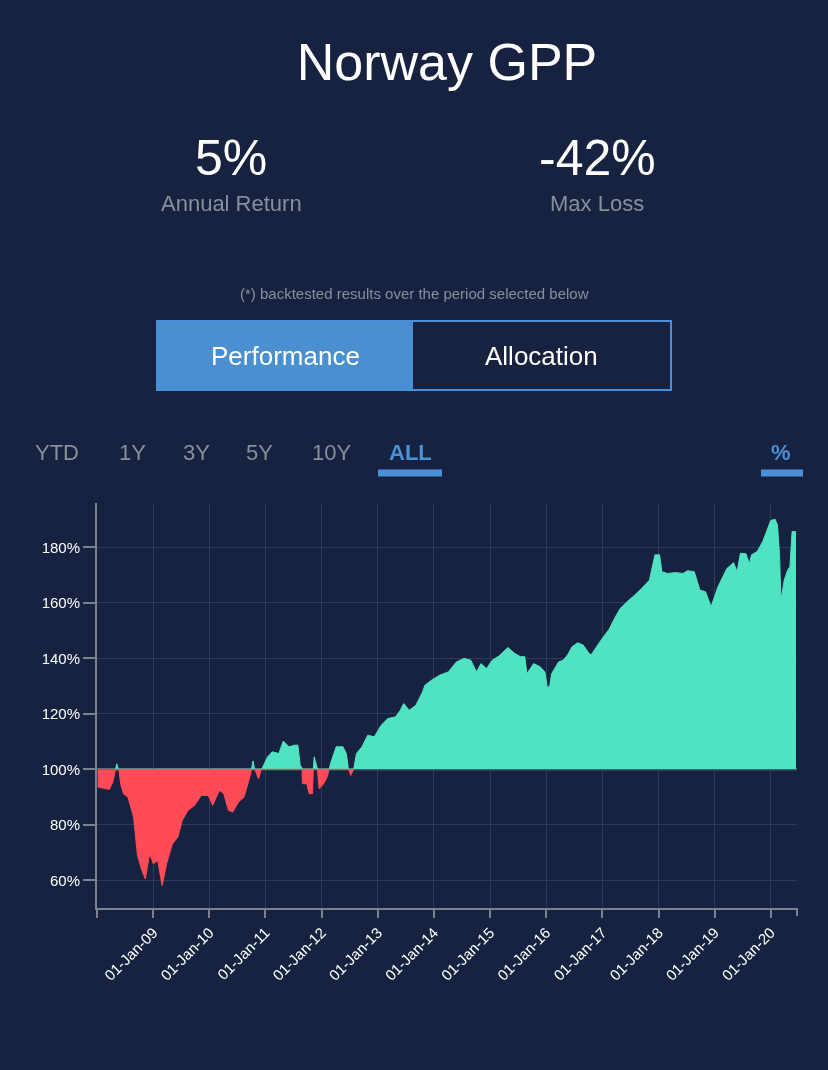 The width and height of the screenshot is (828, 1070). Describe the element at coordinates (447, 62) in the screenshot. I see `chart-title: Norway GPP` at that location.